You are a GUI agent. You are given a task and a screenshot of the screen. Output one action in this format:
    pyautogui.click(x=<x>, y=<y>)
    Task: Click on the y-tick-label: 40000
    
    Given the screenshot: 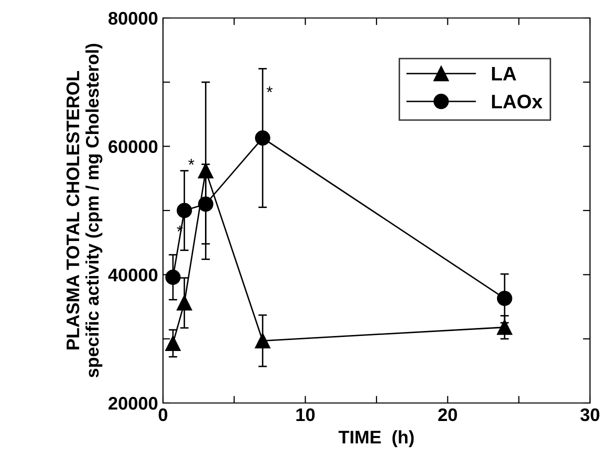 What is the action you would take?
    pyautogui.click(x=133, y=275)
    